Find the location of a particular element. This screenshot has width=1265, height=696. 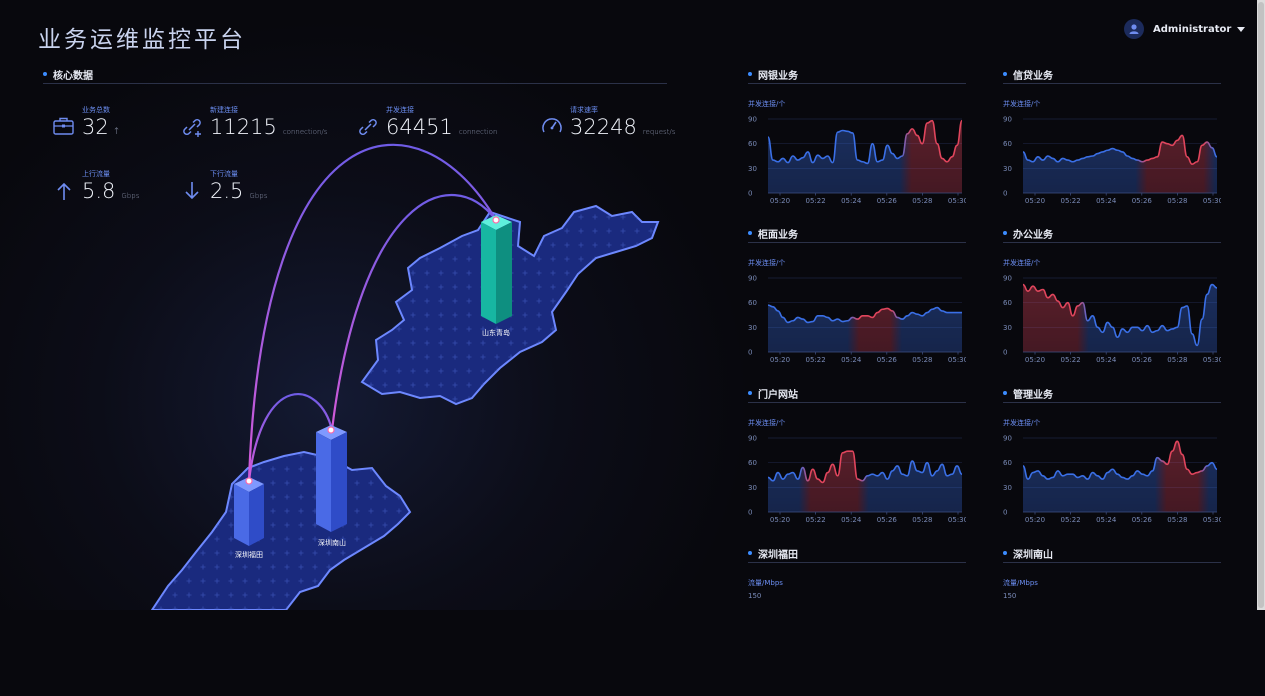

metric-label: 下行流量 is located at coordinates (224, 174).